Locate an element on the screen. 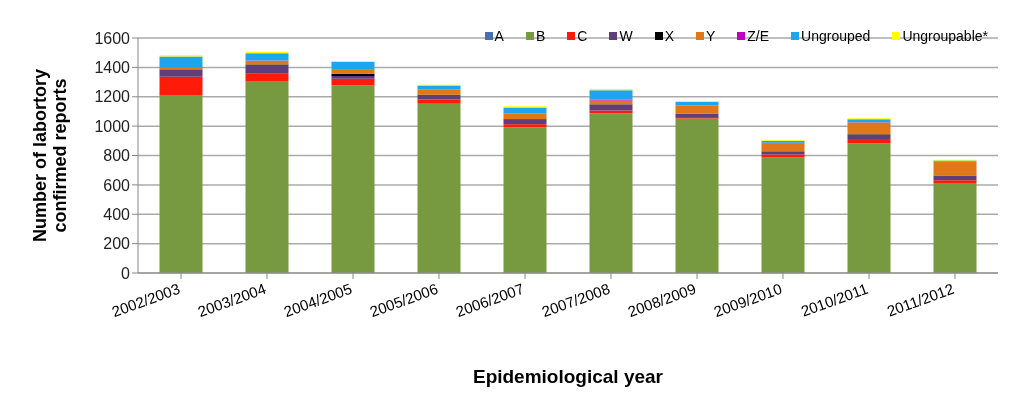  y-tick-label: 600 is located at coordinates (117, 185).